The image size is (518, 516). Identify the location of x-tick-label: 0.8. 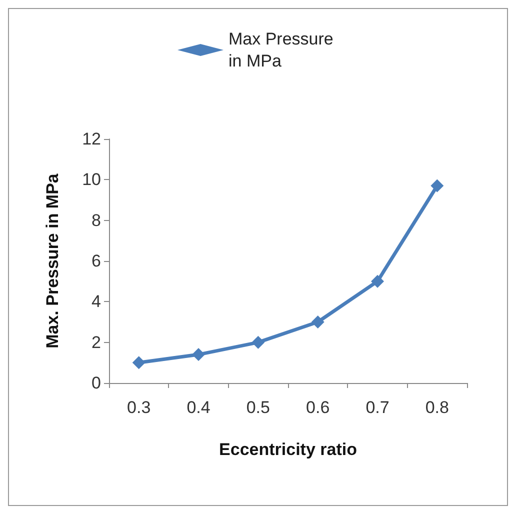
(437, 407).